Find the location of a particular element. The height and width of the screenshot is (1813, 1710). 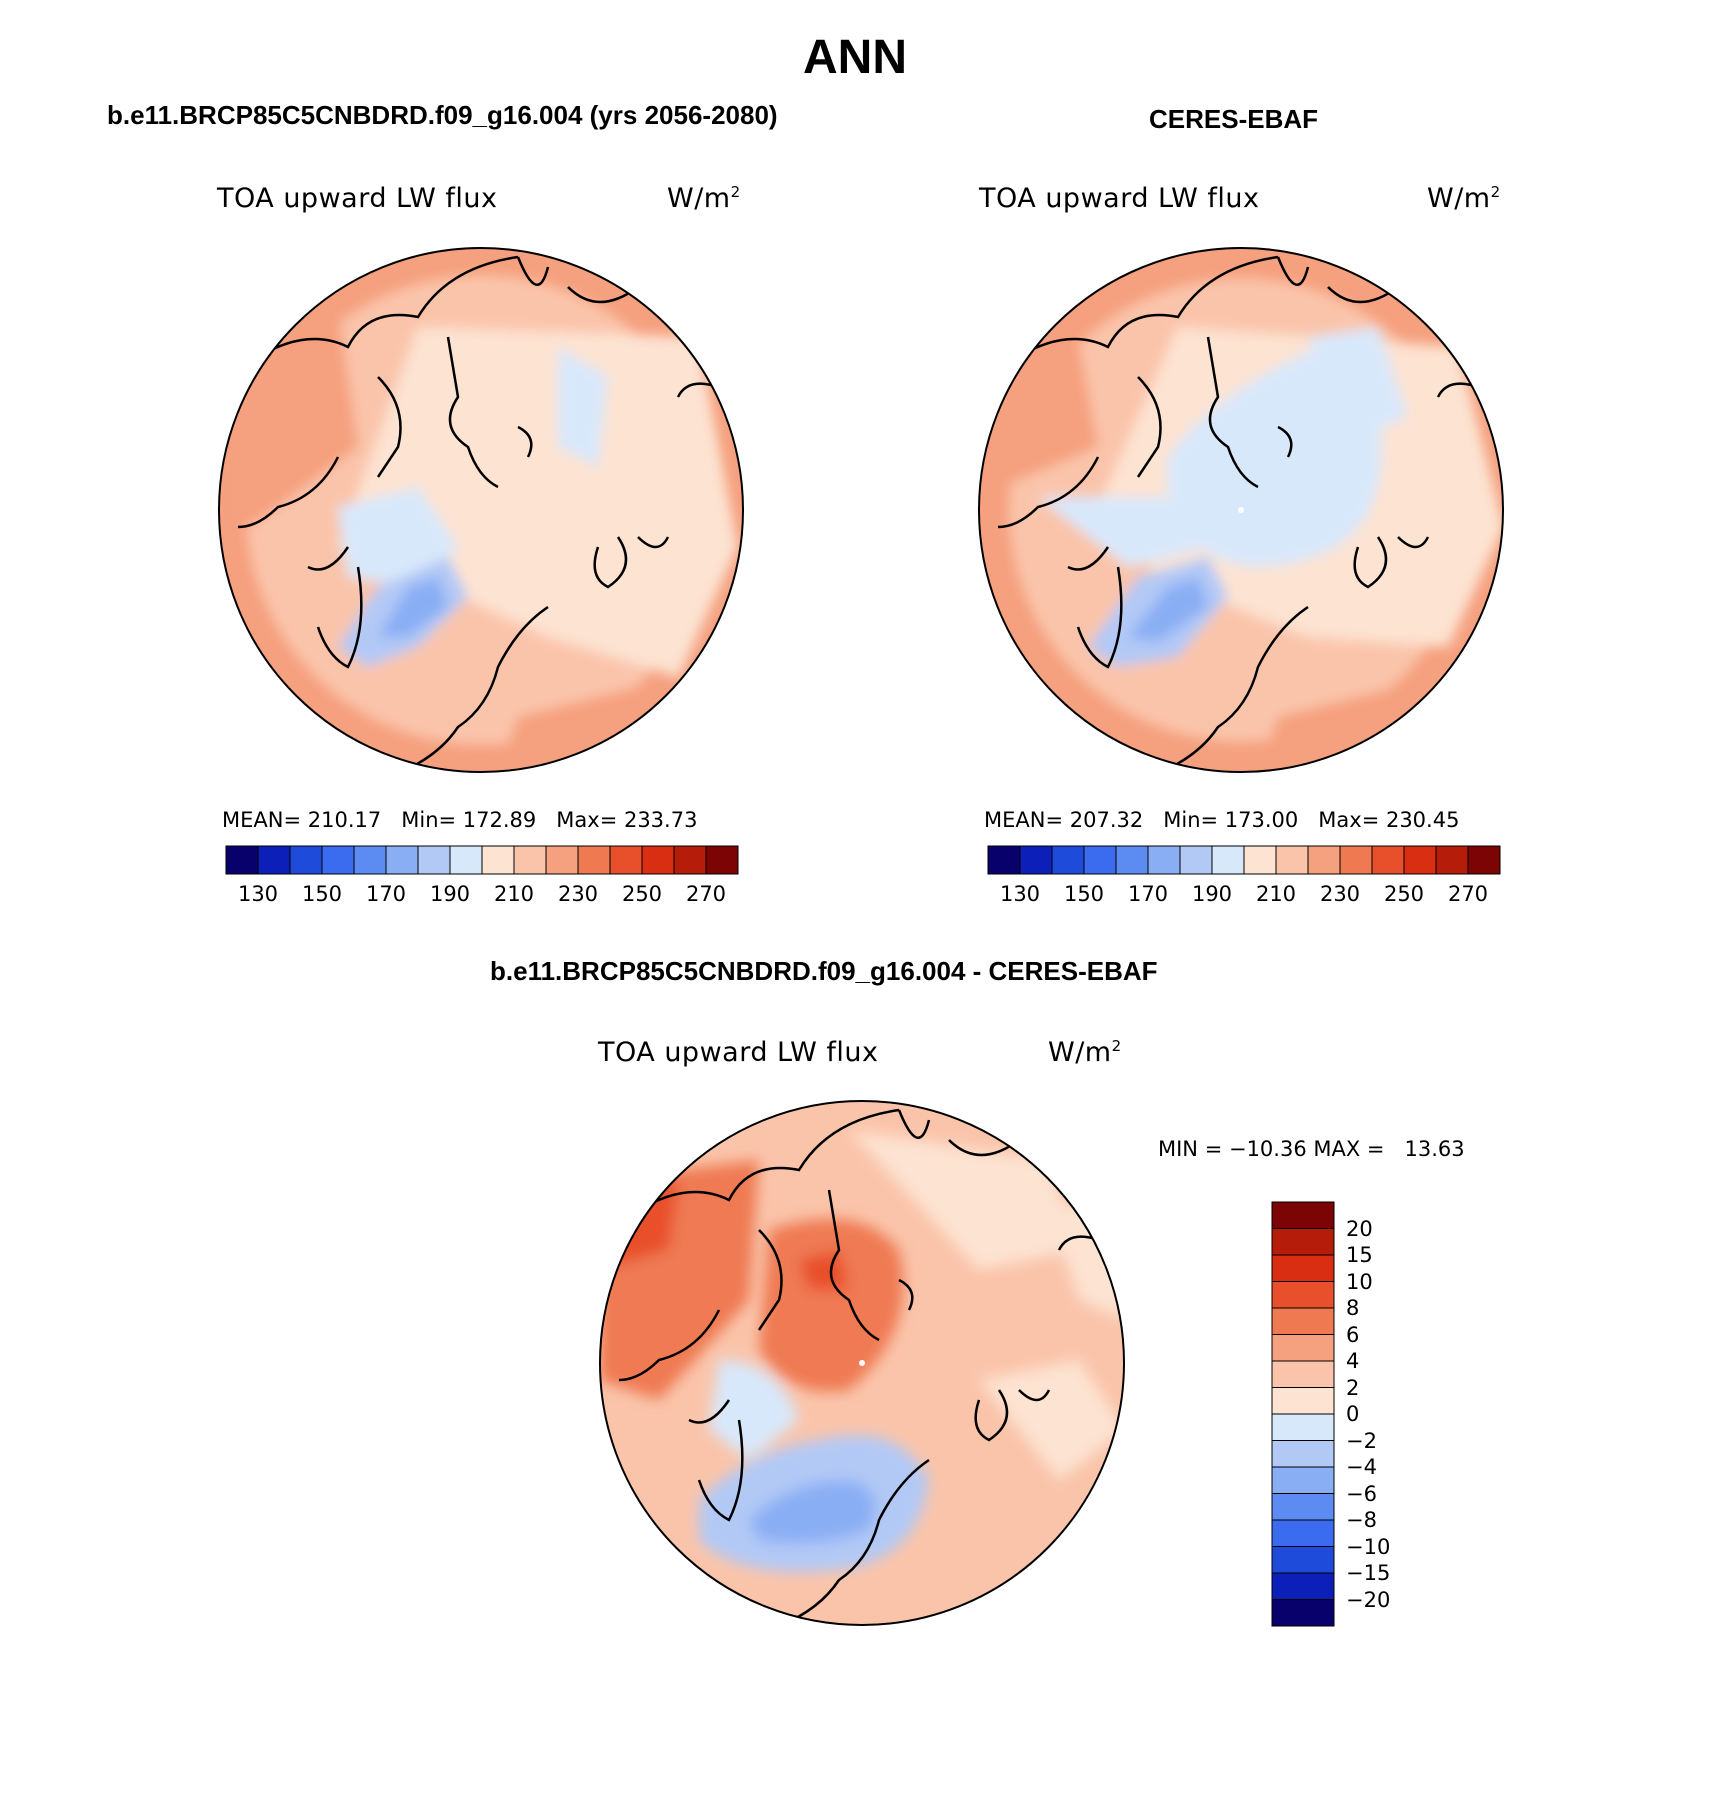

colorbar-tick-label: 2 is located at coordinates (1353, 1387).